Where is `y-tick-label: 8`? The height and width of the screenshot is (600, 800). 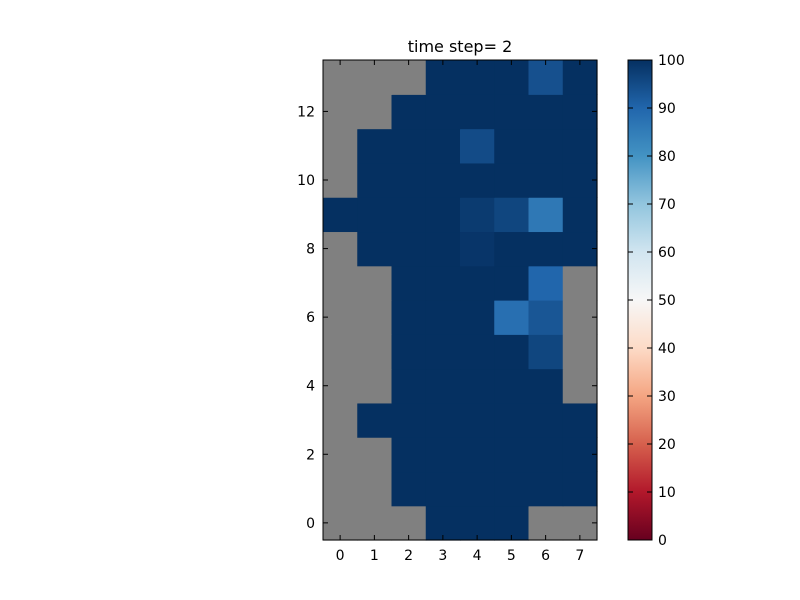 y-tick-label: 8 is located at coordinates (310, 250).